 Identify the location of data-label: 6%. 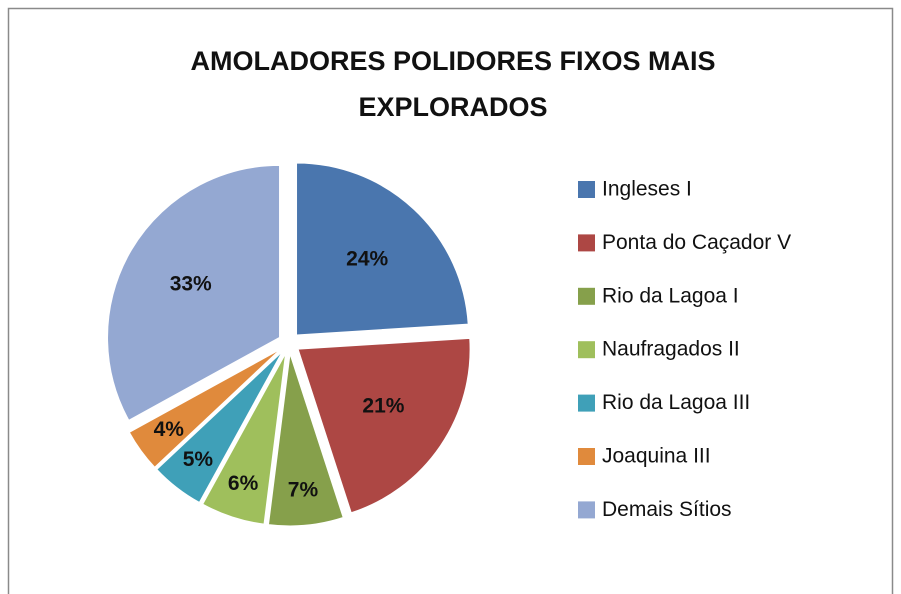
(243, 483).